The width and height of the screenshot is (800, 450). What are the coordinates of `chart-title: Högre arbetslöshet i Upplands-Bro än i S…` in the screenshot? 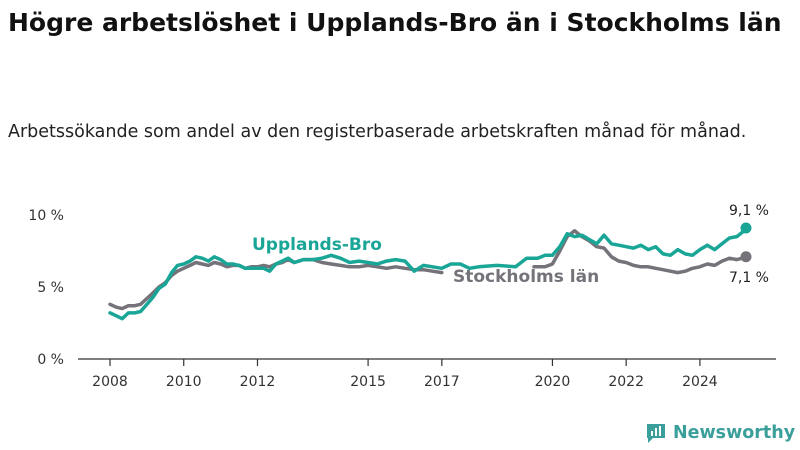 It's located at (395, 22).